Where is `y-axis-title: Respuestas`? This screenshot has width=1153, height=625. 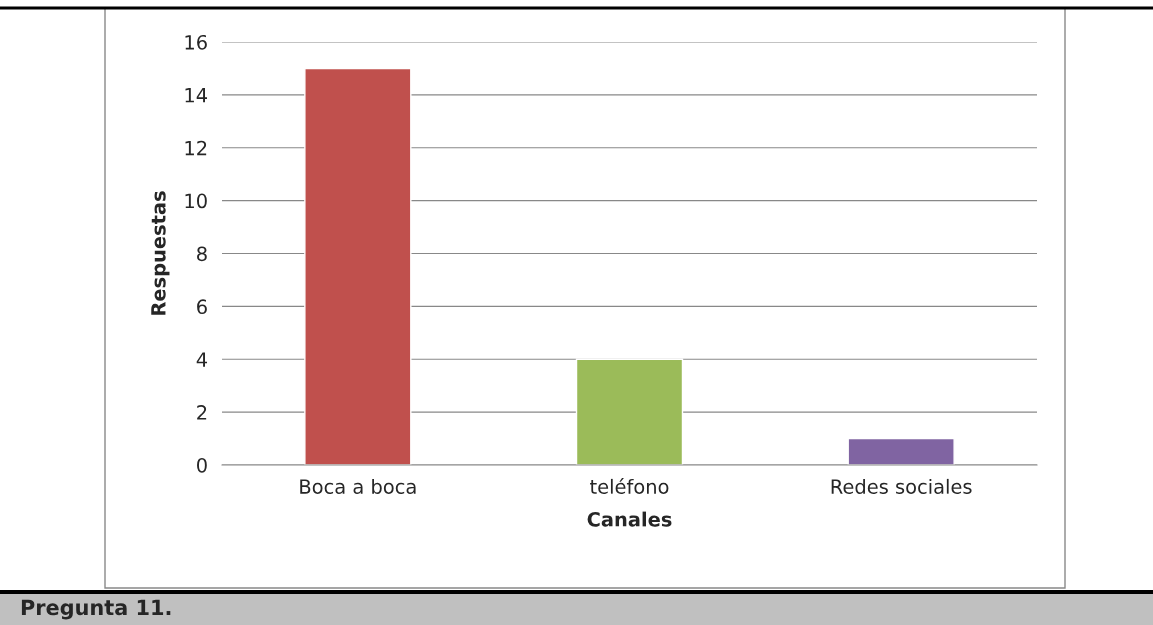
y-axis-title: Respuestas is located at coordinates (160, 253).